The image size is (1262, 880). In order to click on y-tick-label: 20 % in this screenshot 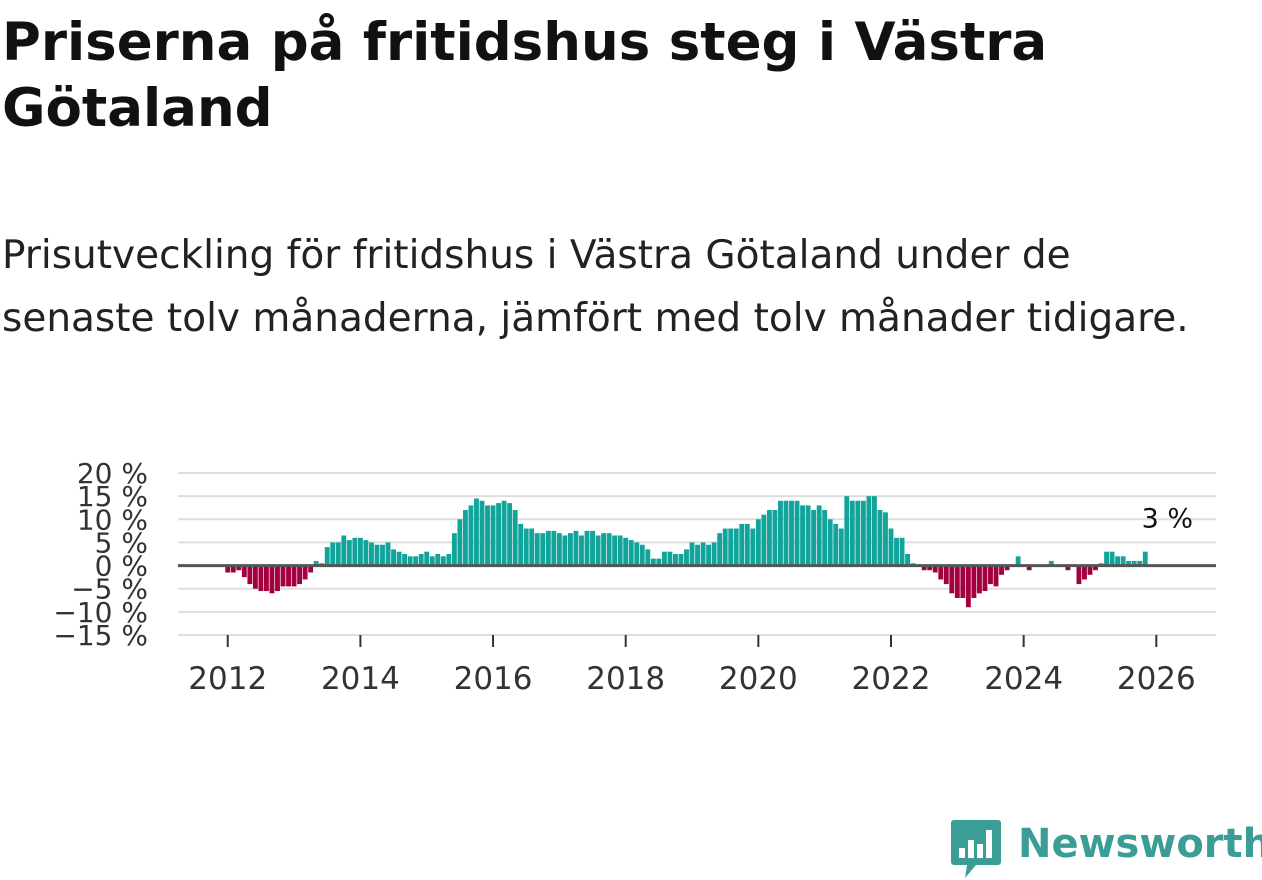, I will do `click(112, 473)`.